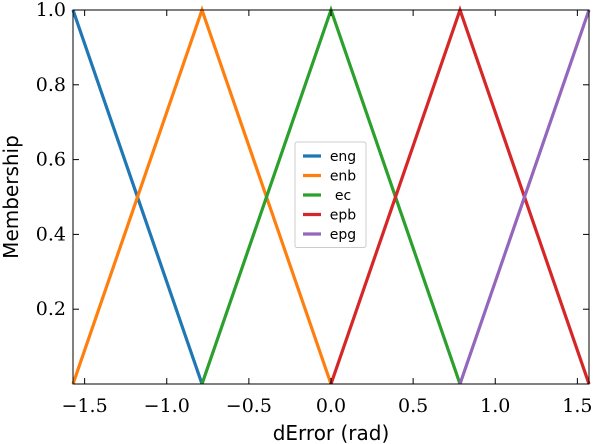 Image resolution: width=594 pixels, height=444 pixels. What do you see at coordinates (413, 406) in the screenshot?
I see `x-tick-label: 0.5` at bounding box center [413, 406].